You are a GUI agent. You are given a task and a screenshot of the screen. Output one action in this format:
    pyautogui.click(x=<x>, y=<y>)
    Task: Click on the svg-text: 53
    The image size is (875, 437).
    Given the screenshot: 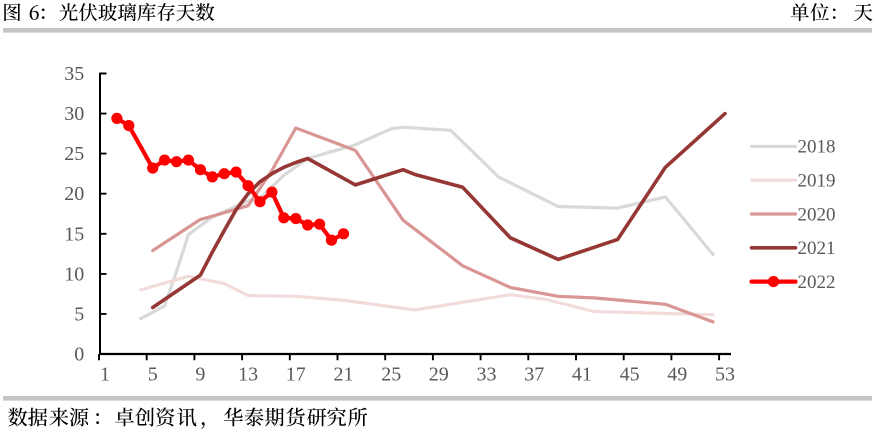 What is the action you would take?
    pyautogui.click(x=725, y=375)
    